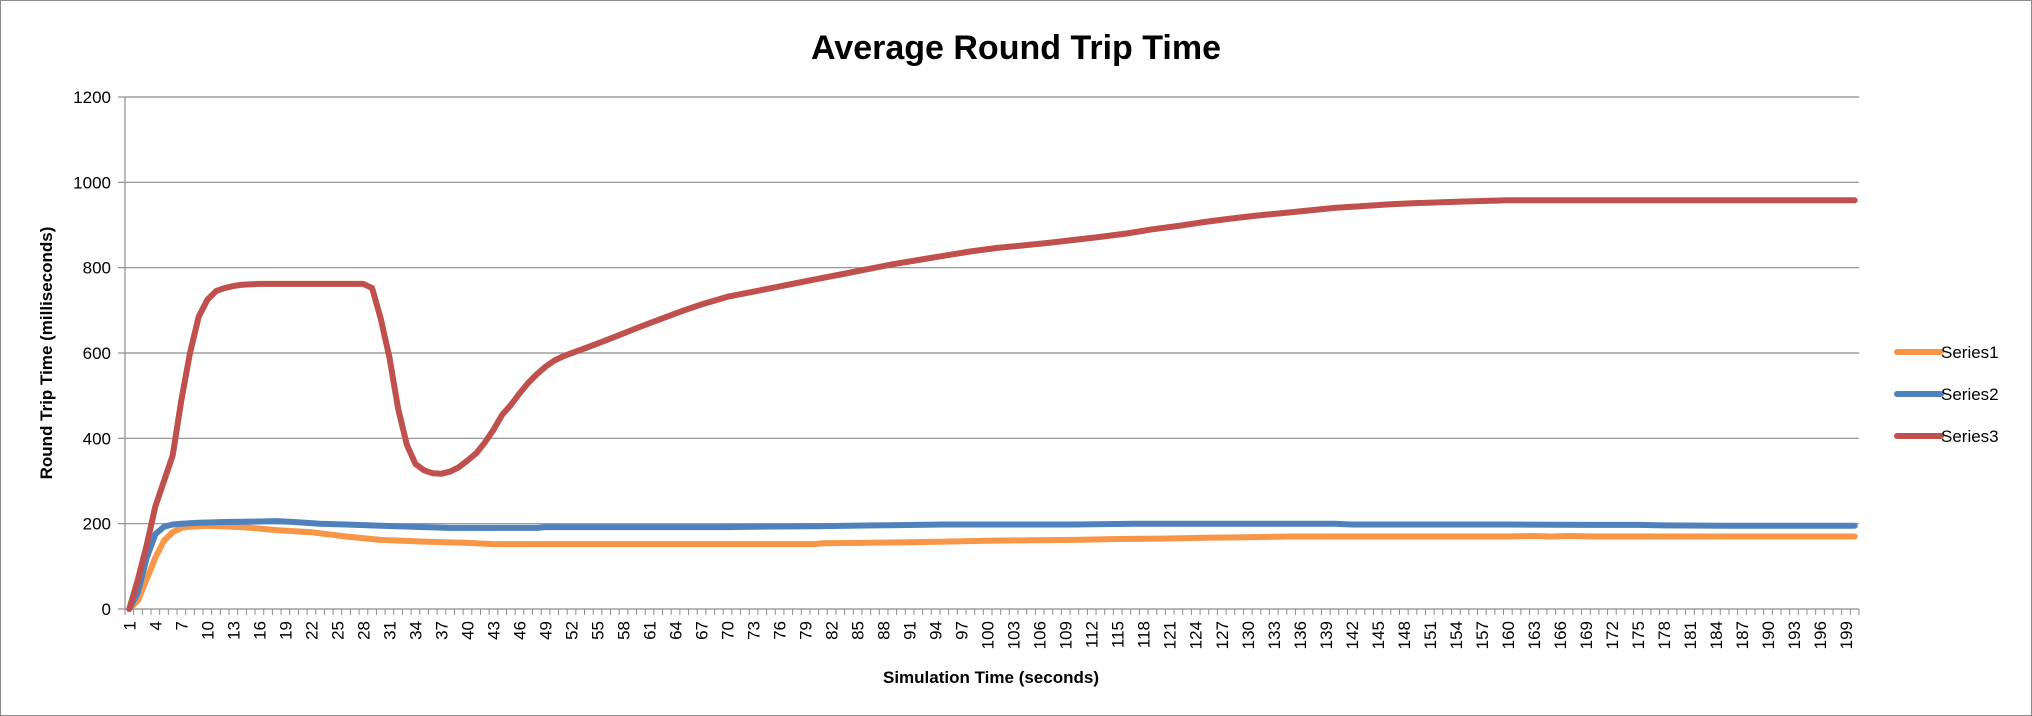 The height and width of the screenshot is (716, 2032). I want to click on x-tick-label: 97, so click(962, 630).